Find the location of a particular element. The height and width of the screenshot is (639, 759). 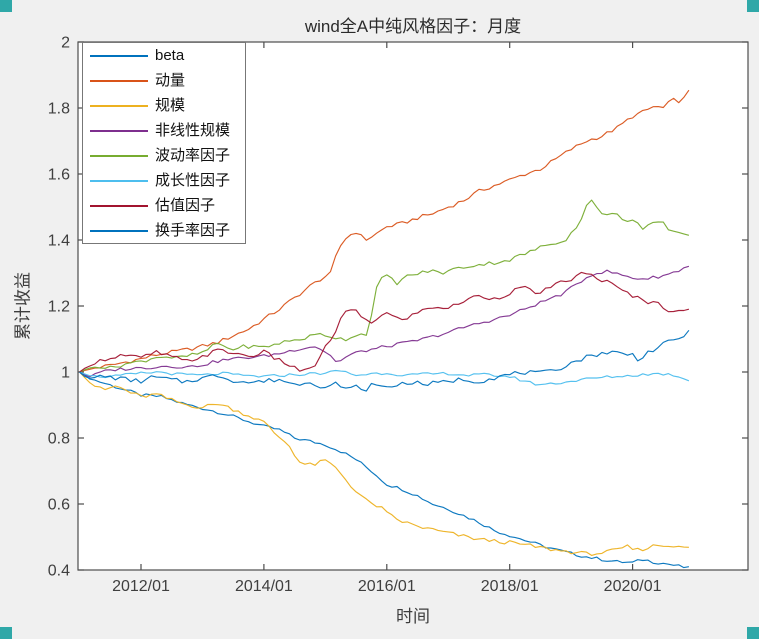

legend-item-波动率因子: 波动率因子 is located at coordinates (164, 155).